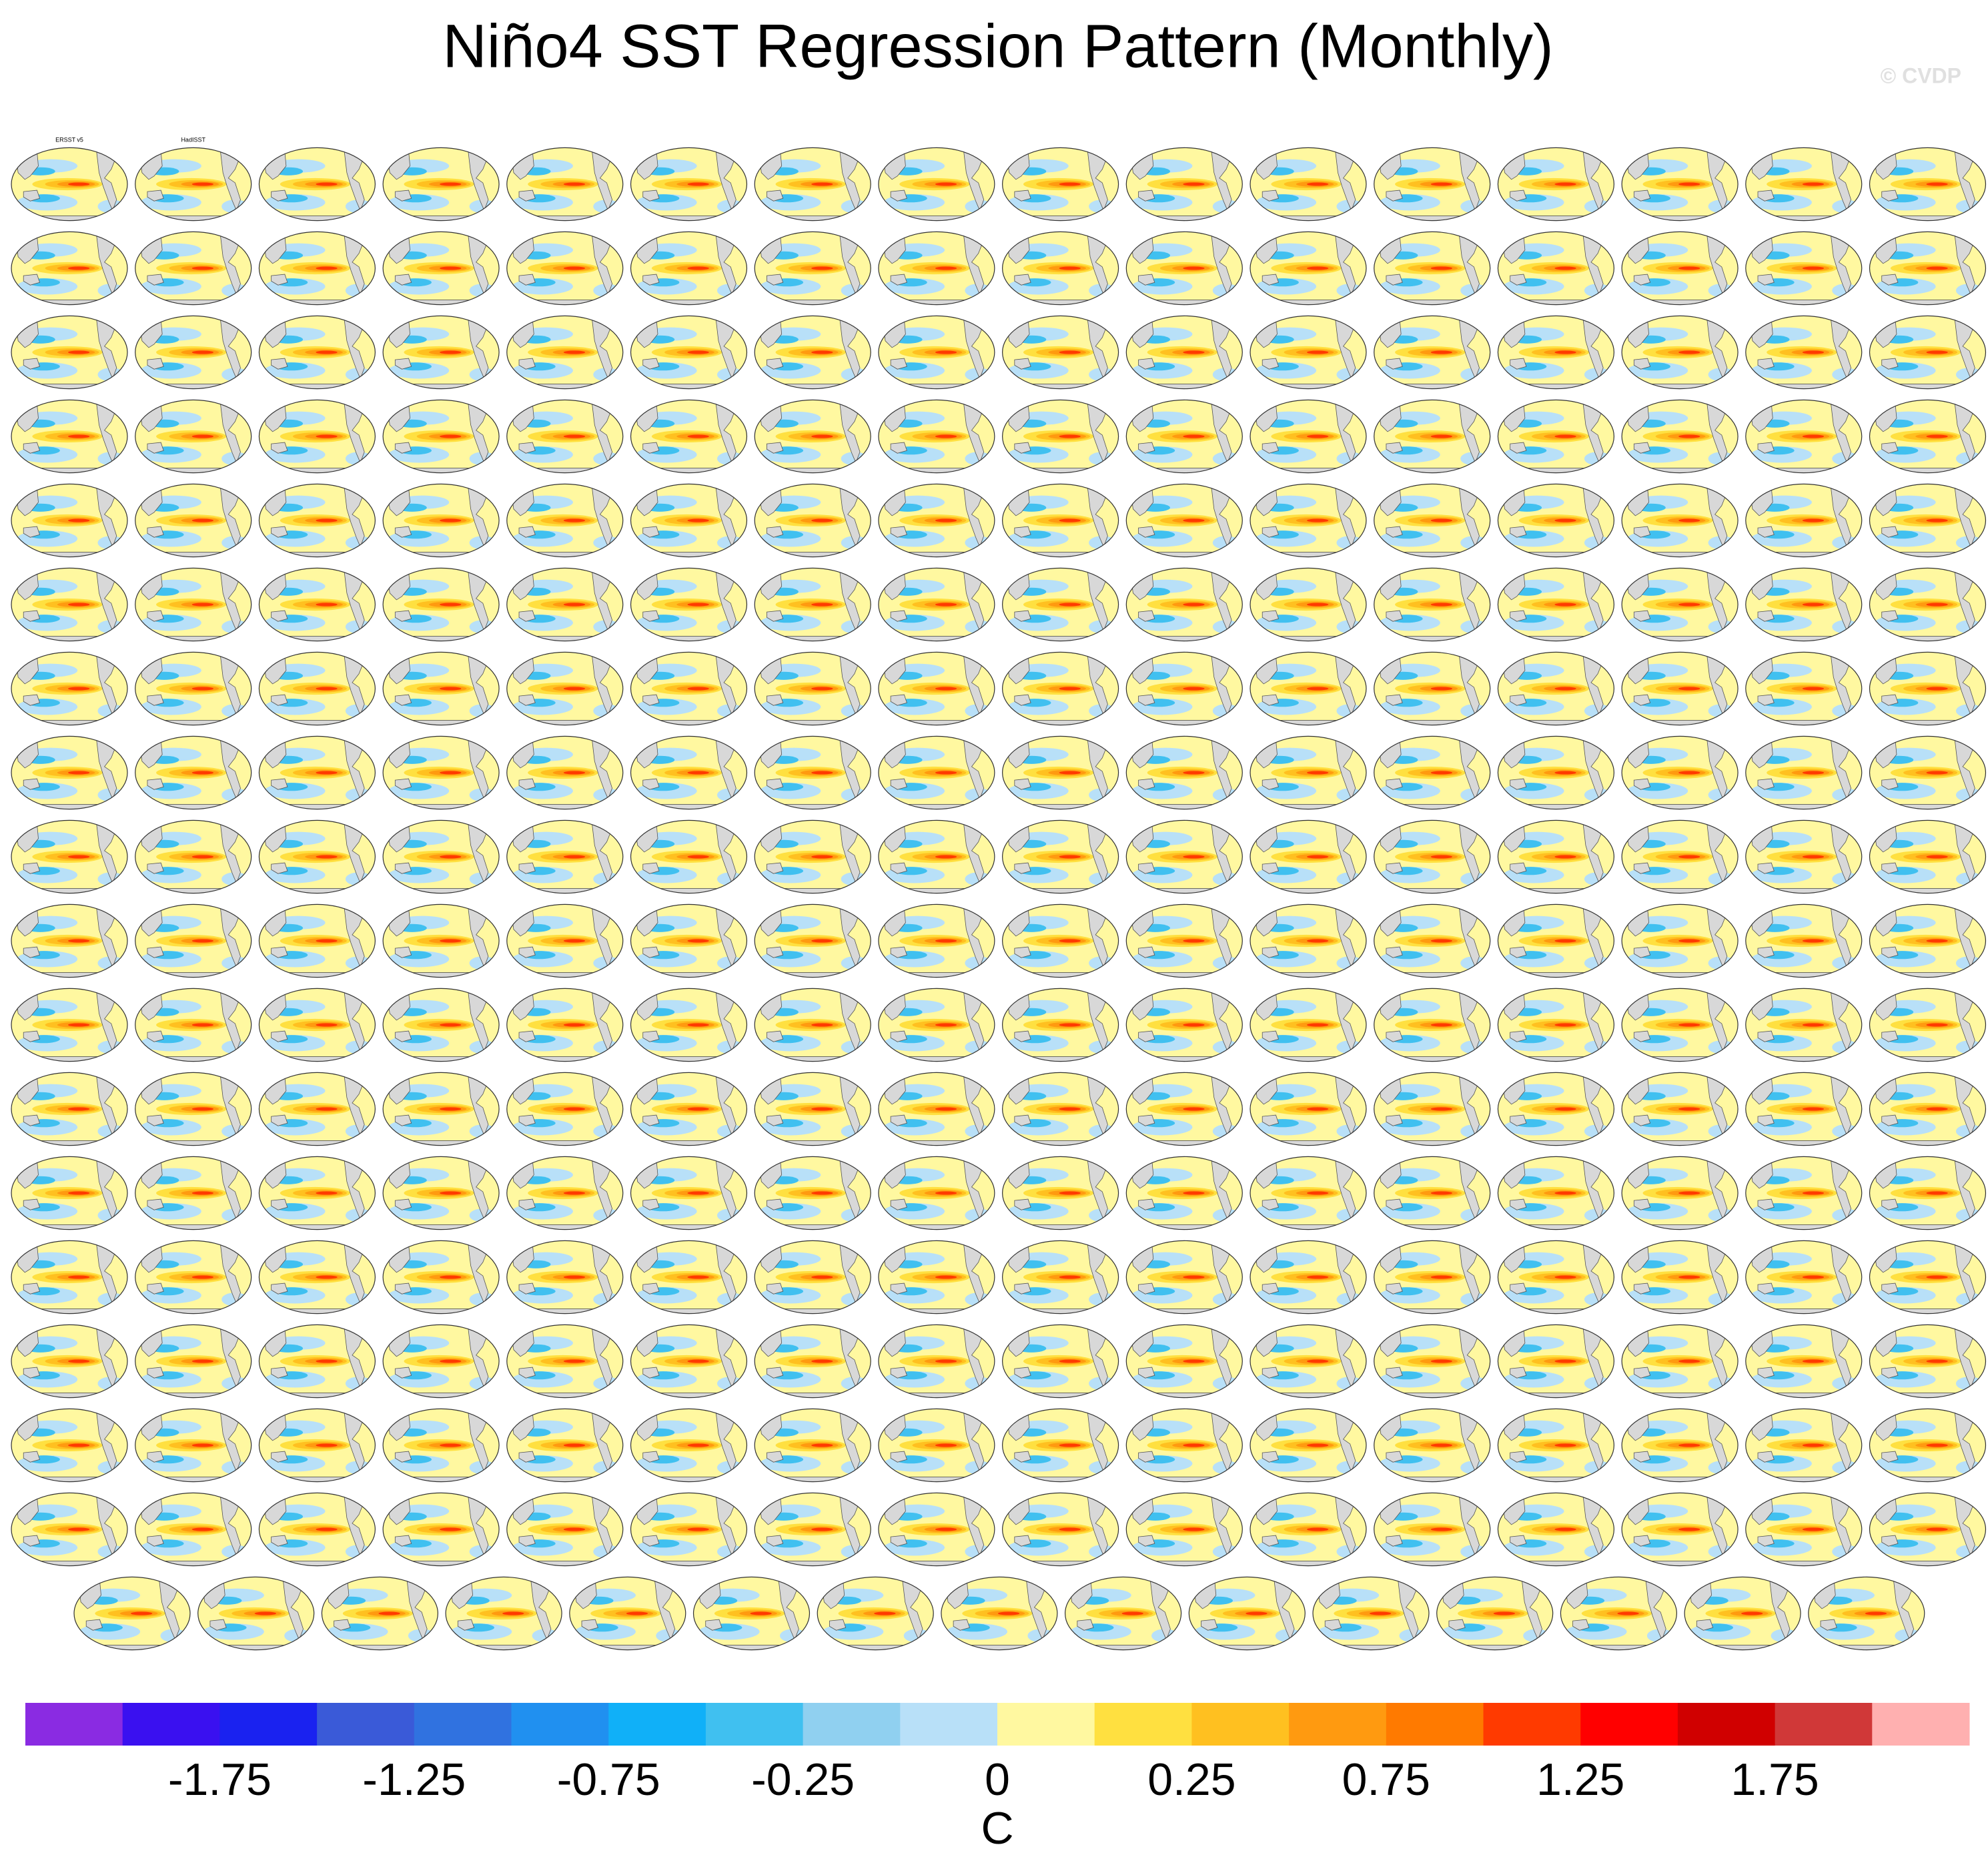 The height and width of the screenshot is (1863, 1988). Describe the element at coordinates (1774, 1779) in the screenshot. I see `colorbar-label: 1.75` at that location.